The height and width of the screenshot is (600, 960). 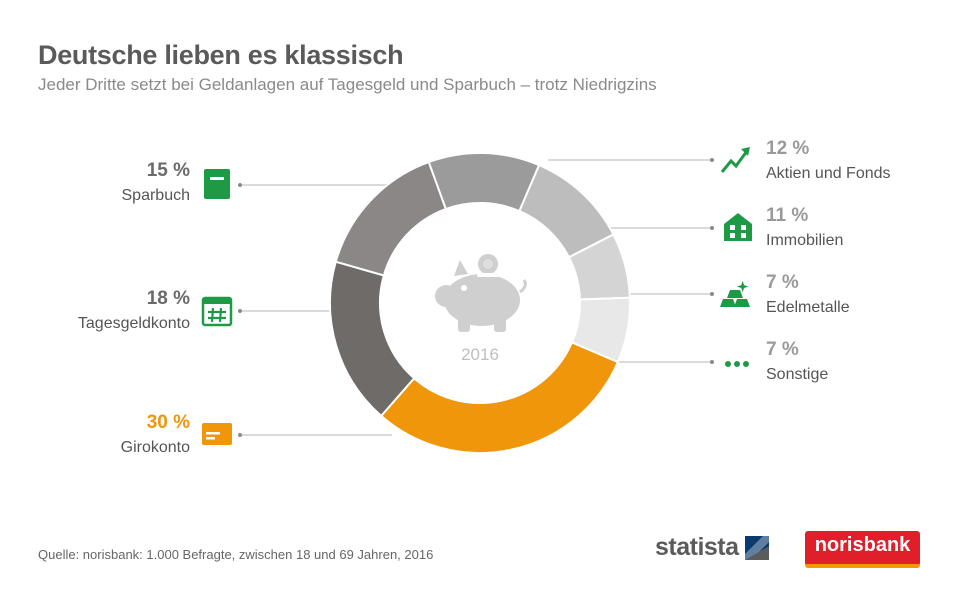 I want to click on name-sonstige: Sonstige, so click(x=797, y=374).